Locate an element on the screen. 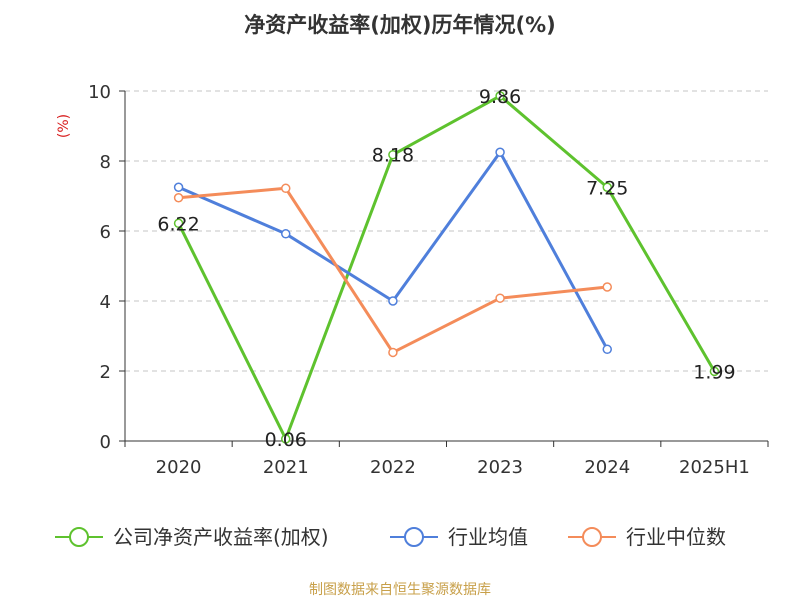 The height and width of the screenshot is (600, 800). y-tick-label: 4 is located at coordinates (105, 302).